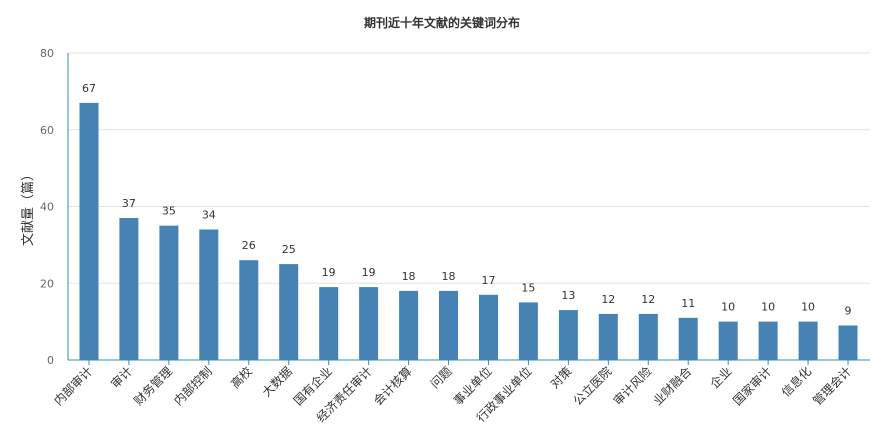  I want to click on x-tick-label: 企业, so click(721, 378).